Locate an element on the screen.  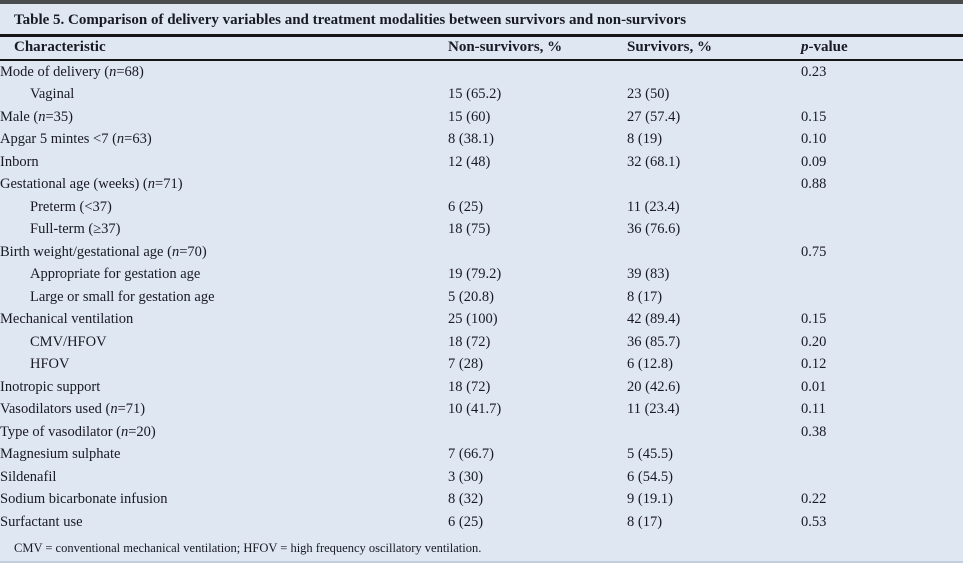
table-row: Sildenafil 3 (30) 6 (54.5) is located at coordinates (481, 477).